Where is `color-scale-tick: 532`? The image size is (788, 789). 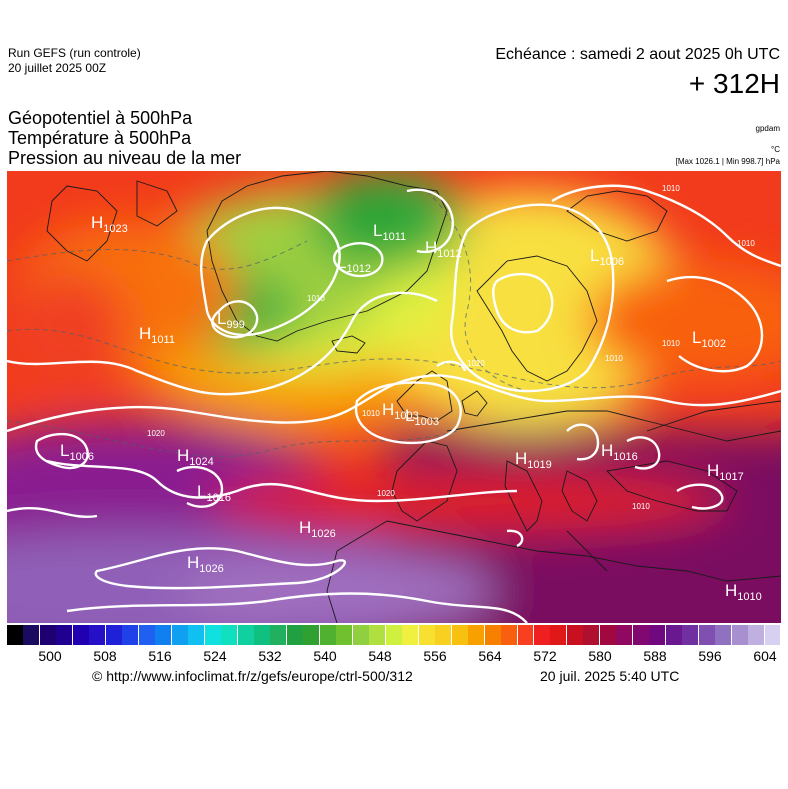 color-scale-tick: 532 is located at coordinates (270, 656).